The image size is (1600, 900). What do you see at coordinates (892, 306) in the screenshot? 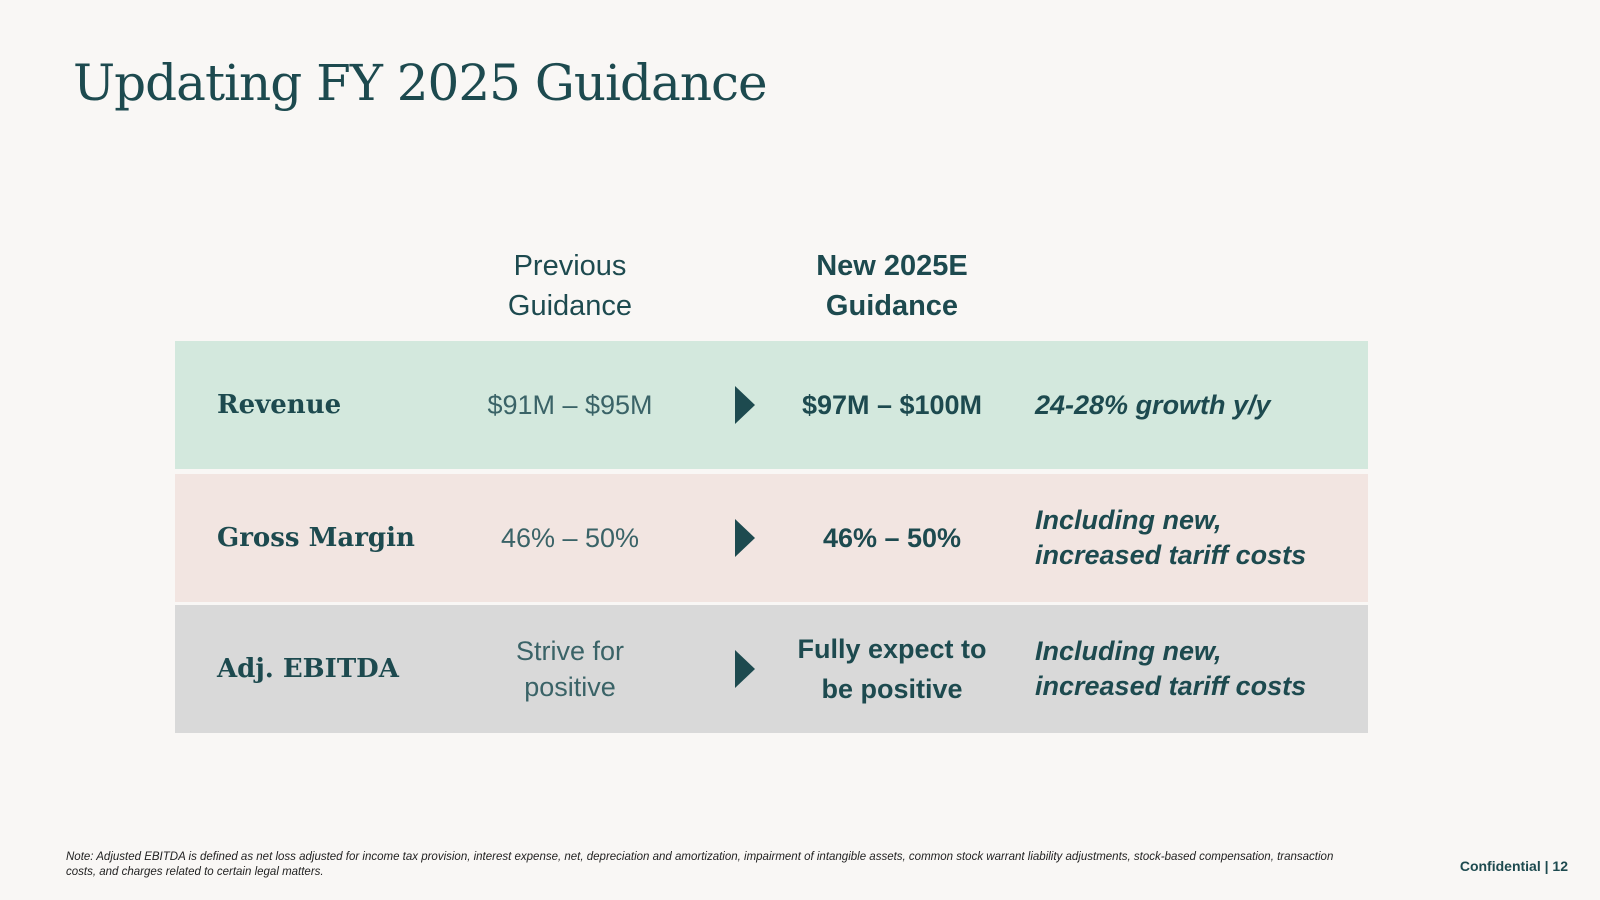
I see `header-new-line2: Guidance` at bounding box center [892, 306].